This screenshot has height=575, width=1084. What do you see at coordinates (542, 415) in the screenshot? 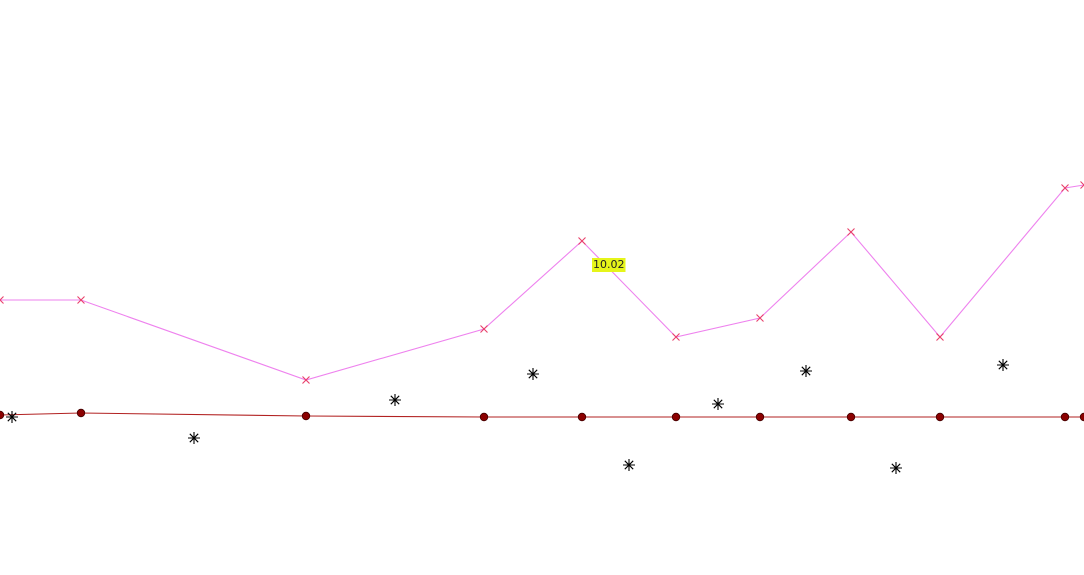
I see `series-line` at bounding box center [542, 415].